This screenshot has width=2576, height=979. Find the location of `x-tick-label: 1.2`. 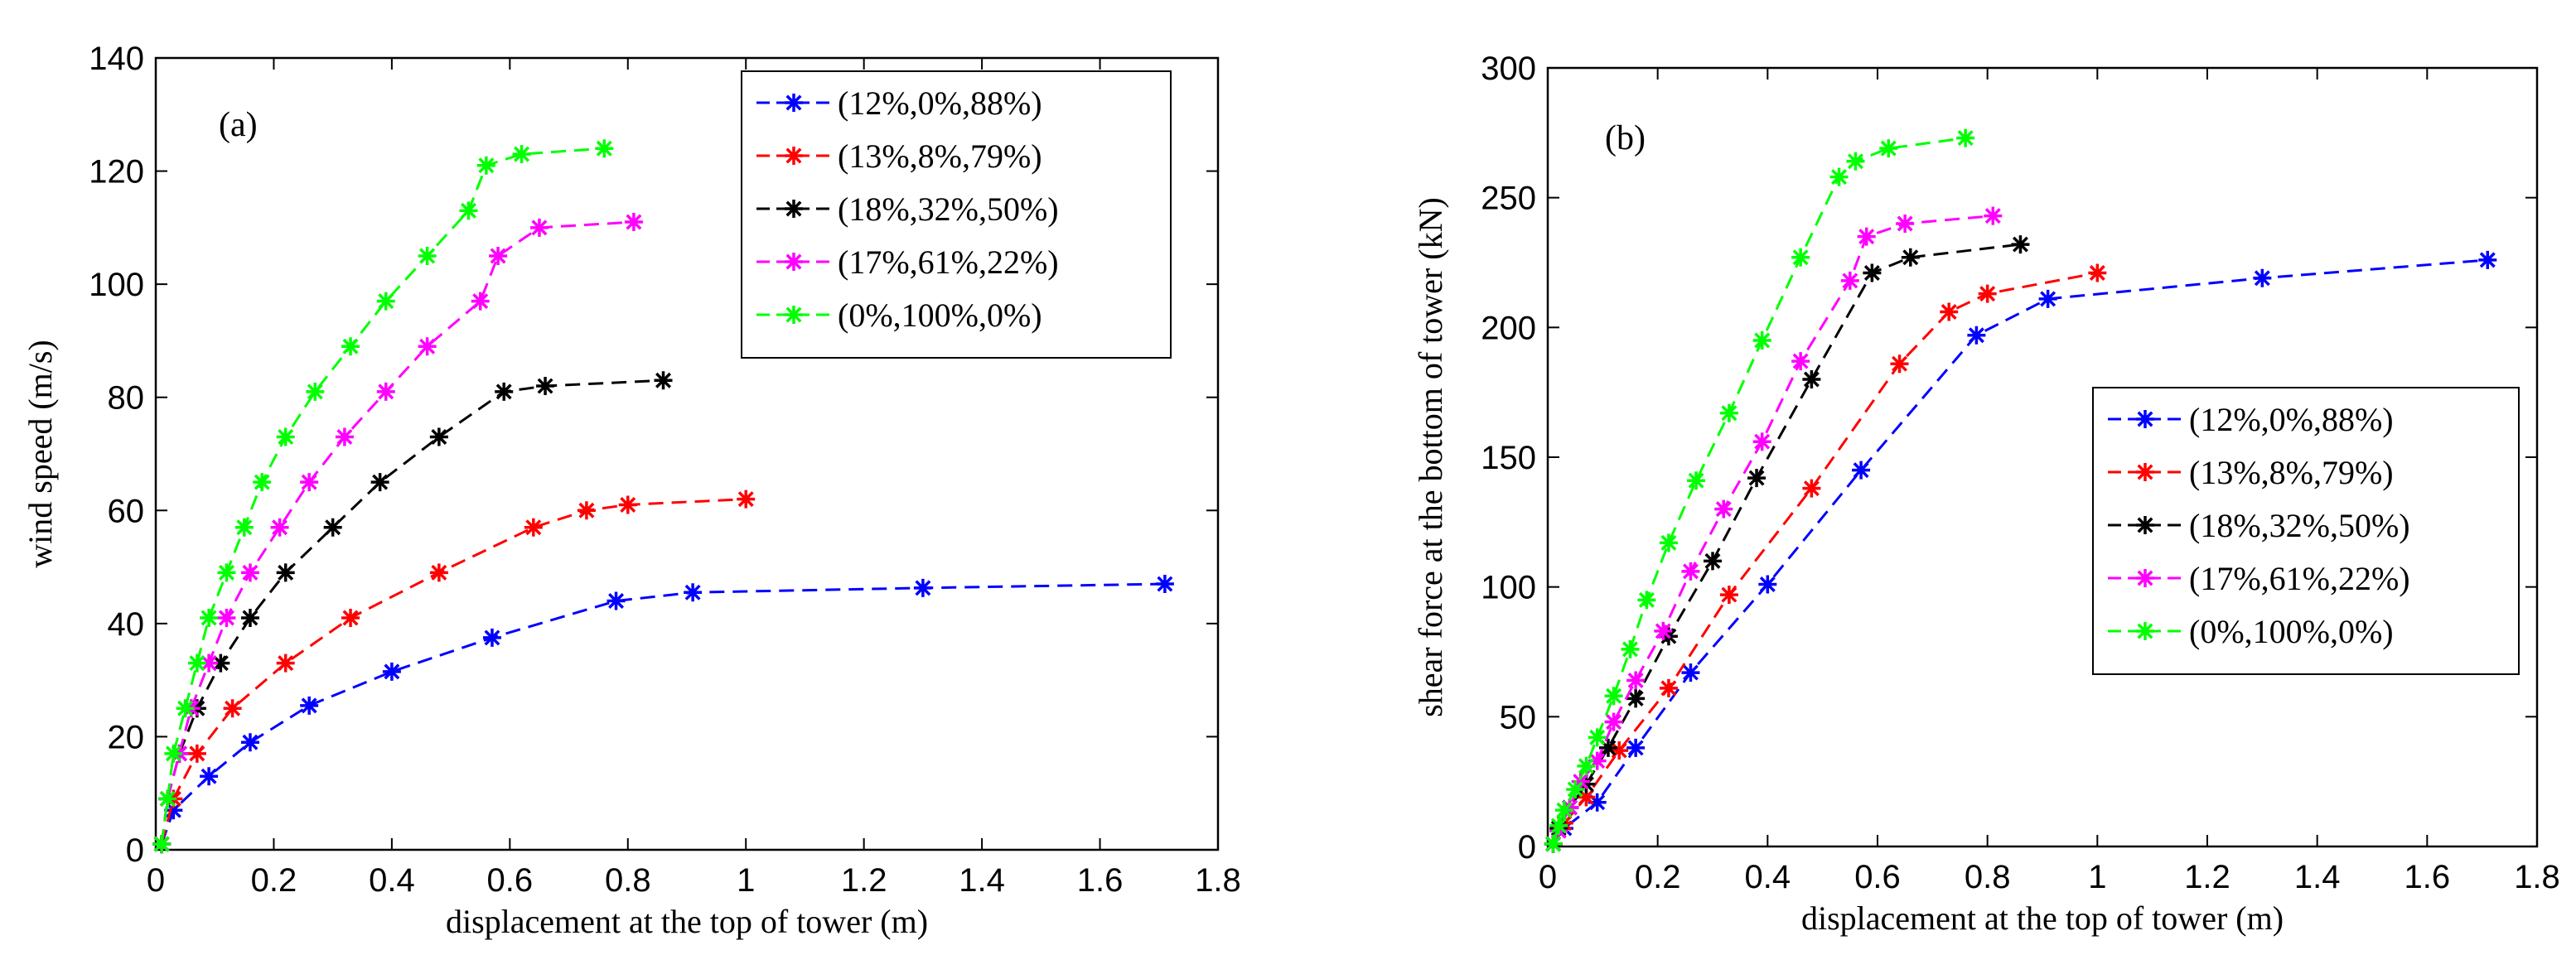

x-tick-label: 1.2 is located at coordinates (864, 881).